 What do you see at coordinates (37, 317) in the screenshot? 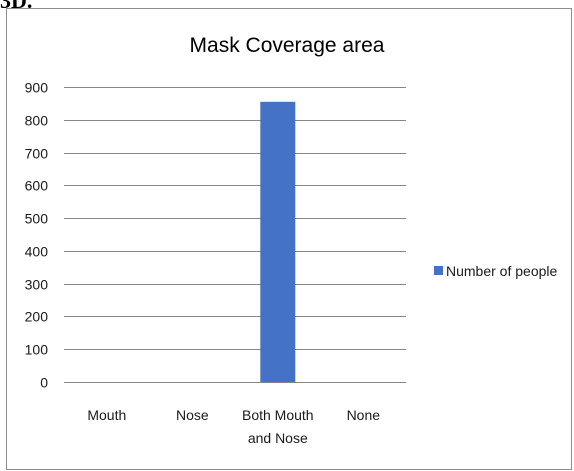
I see `y-tick-label: 200` at bounding box center [37, 317].